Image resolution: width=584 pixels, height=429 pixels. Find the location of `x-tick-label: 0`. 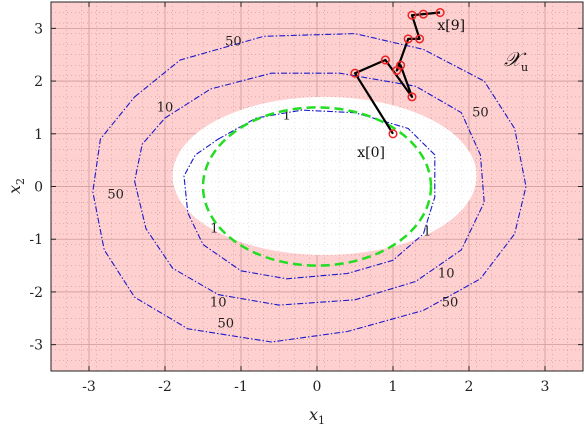

x-tick-label: 0 is located at coordinates (317, 387).